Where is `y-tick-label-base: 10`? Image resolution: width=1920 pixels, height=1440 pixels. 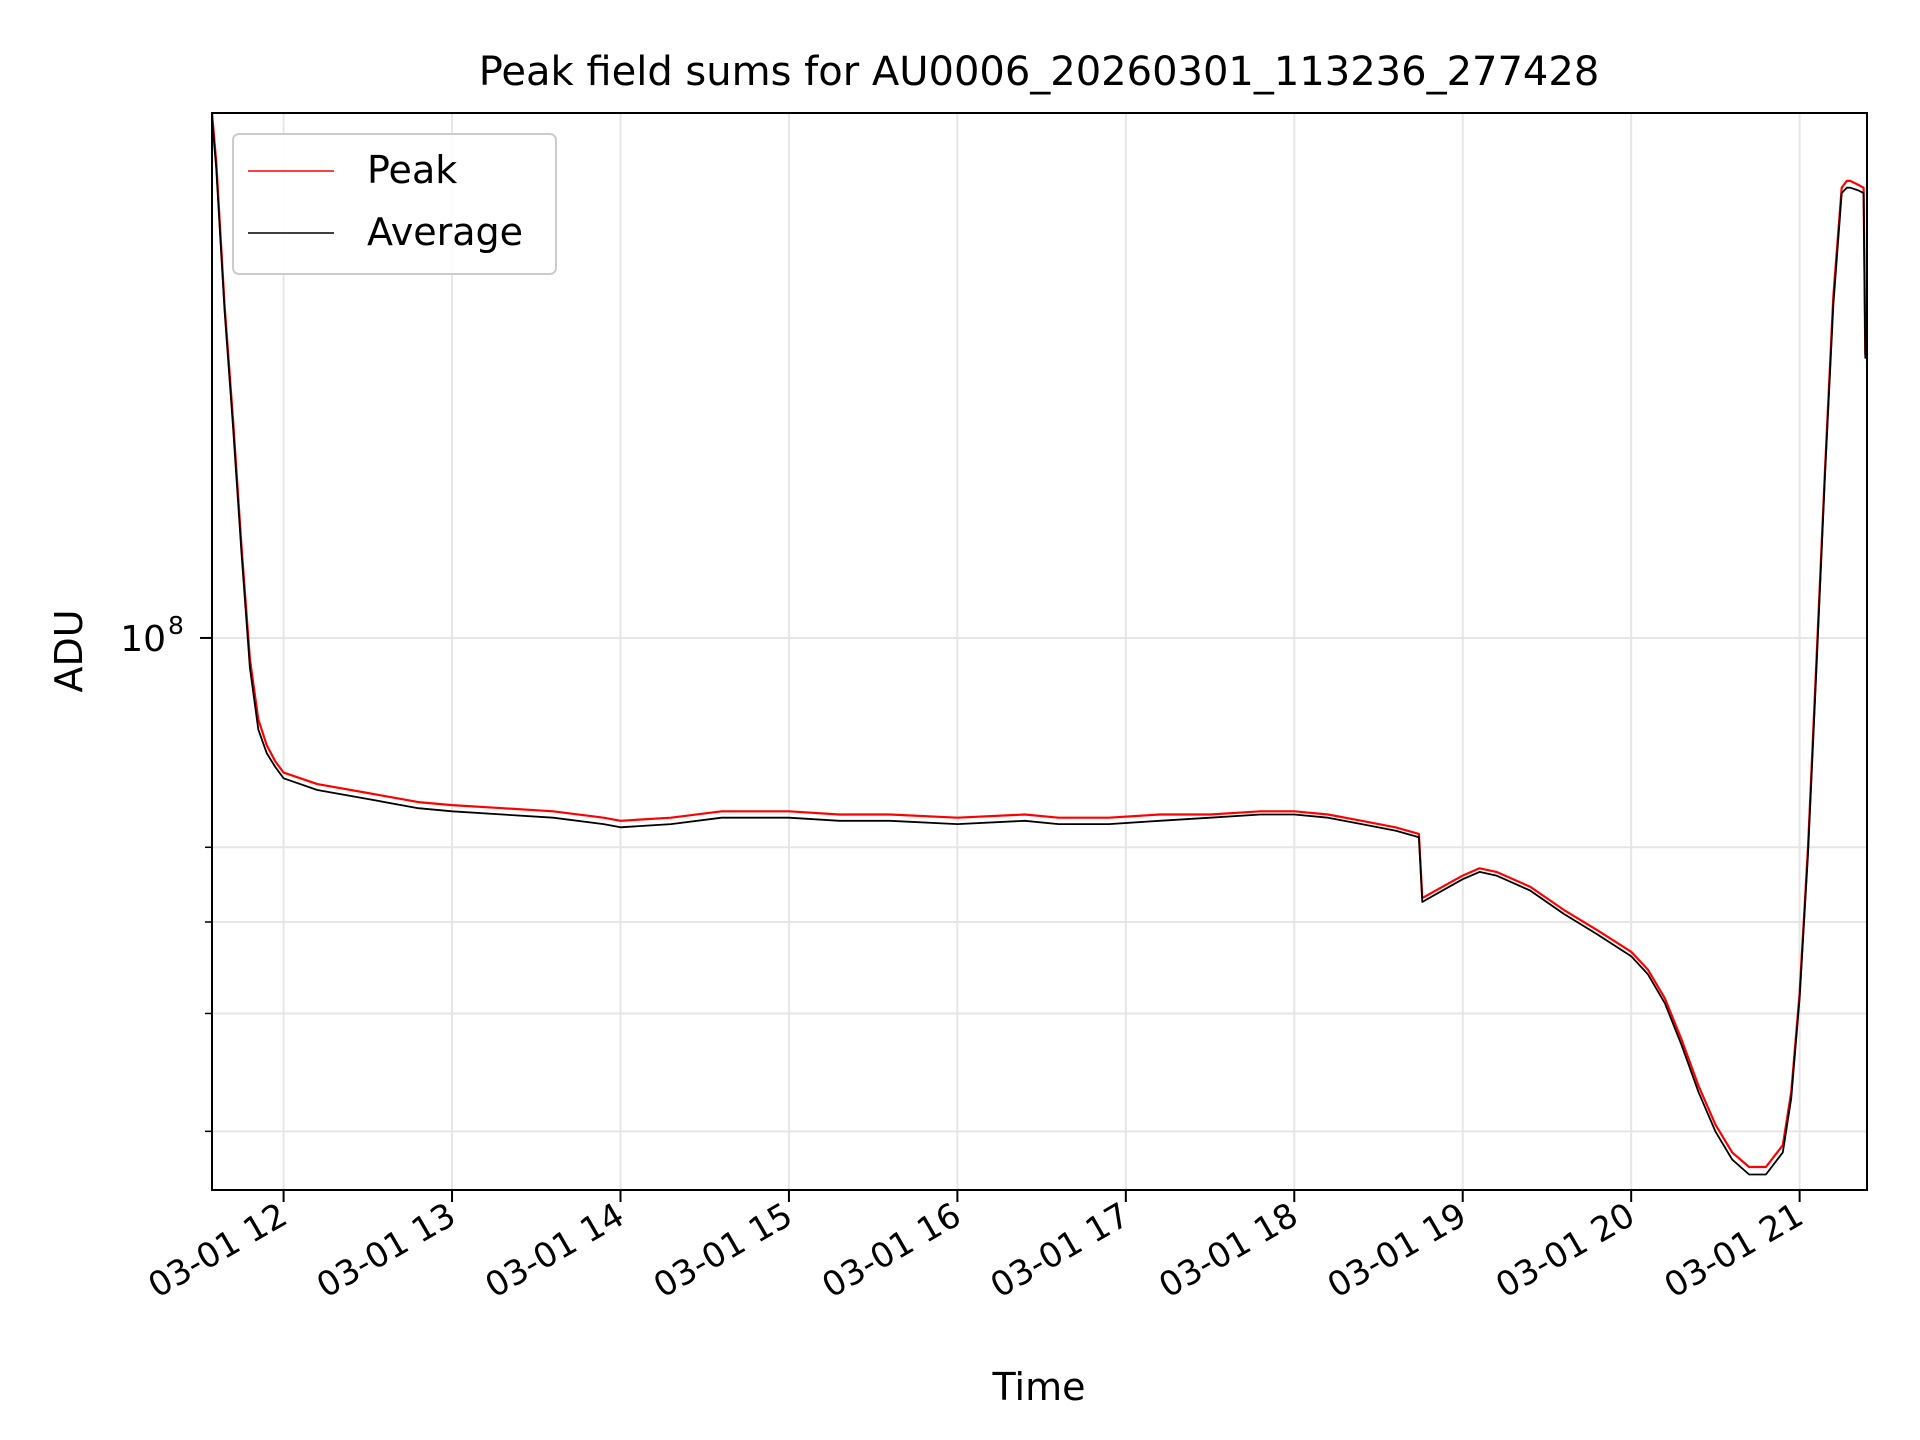 y-tick-label-base: 10 is located at coordinates (143, 639).